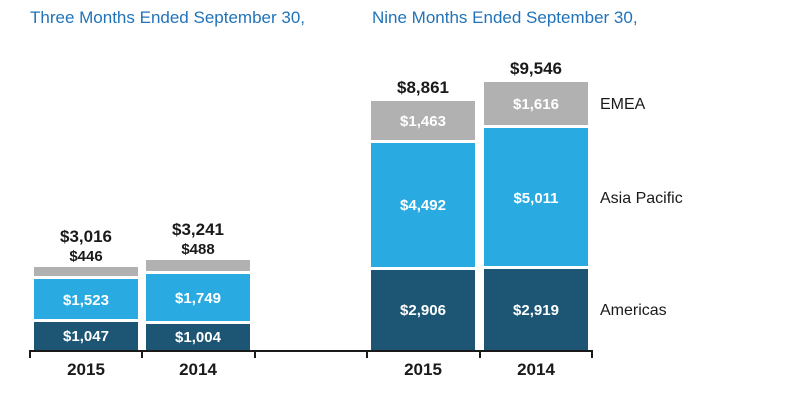  Describe the element at coordinates (198, 250) in the screenshot. I see `segment-value-label: $488` at that location.